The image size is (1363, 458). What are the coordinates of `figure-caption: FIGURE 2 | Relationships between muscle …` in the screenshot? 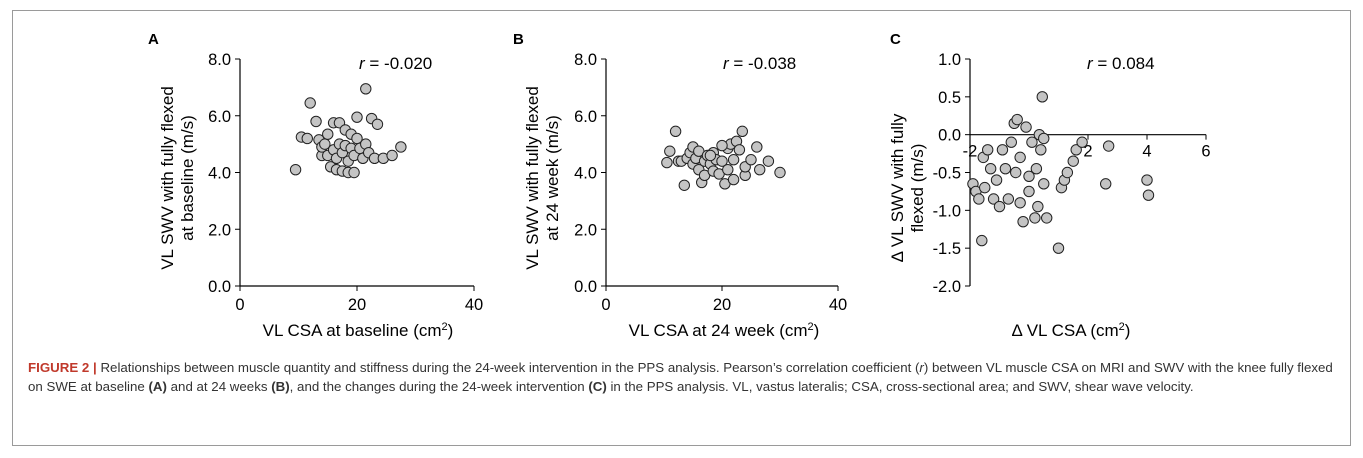 It's located at (683, 377).